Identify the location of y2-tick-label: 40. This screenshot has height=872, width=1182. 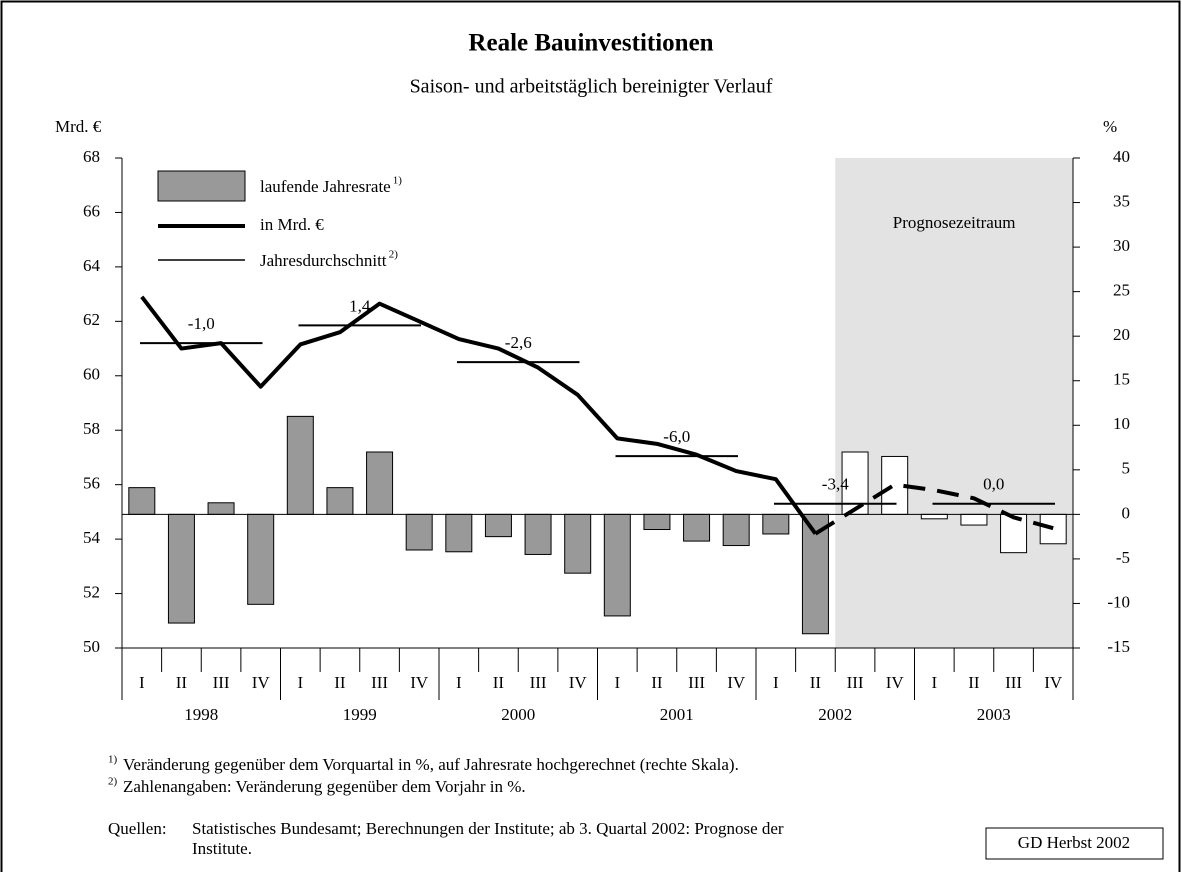
(1121, 156).